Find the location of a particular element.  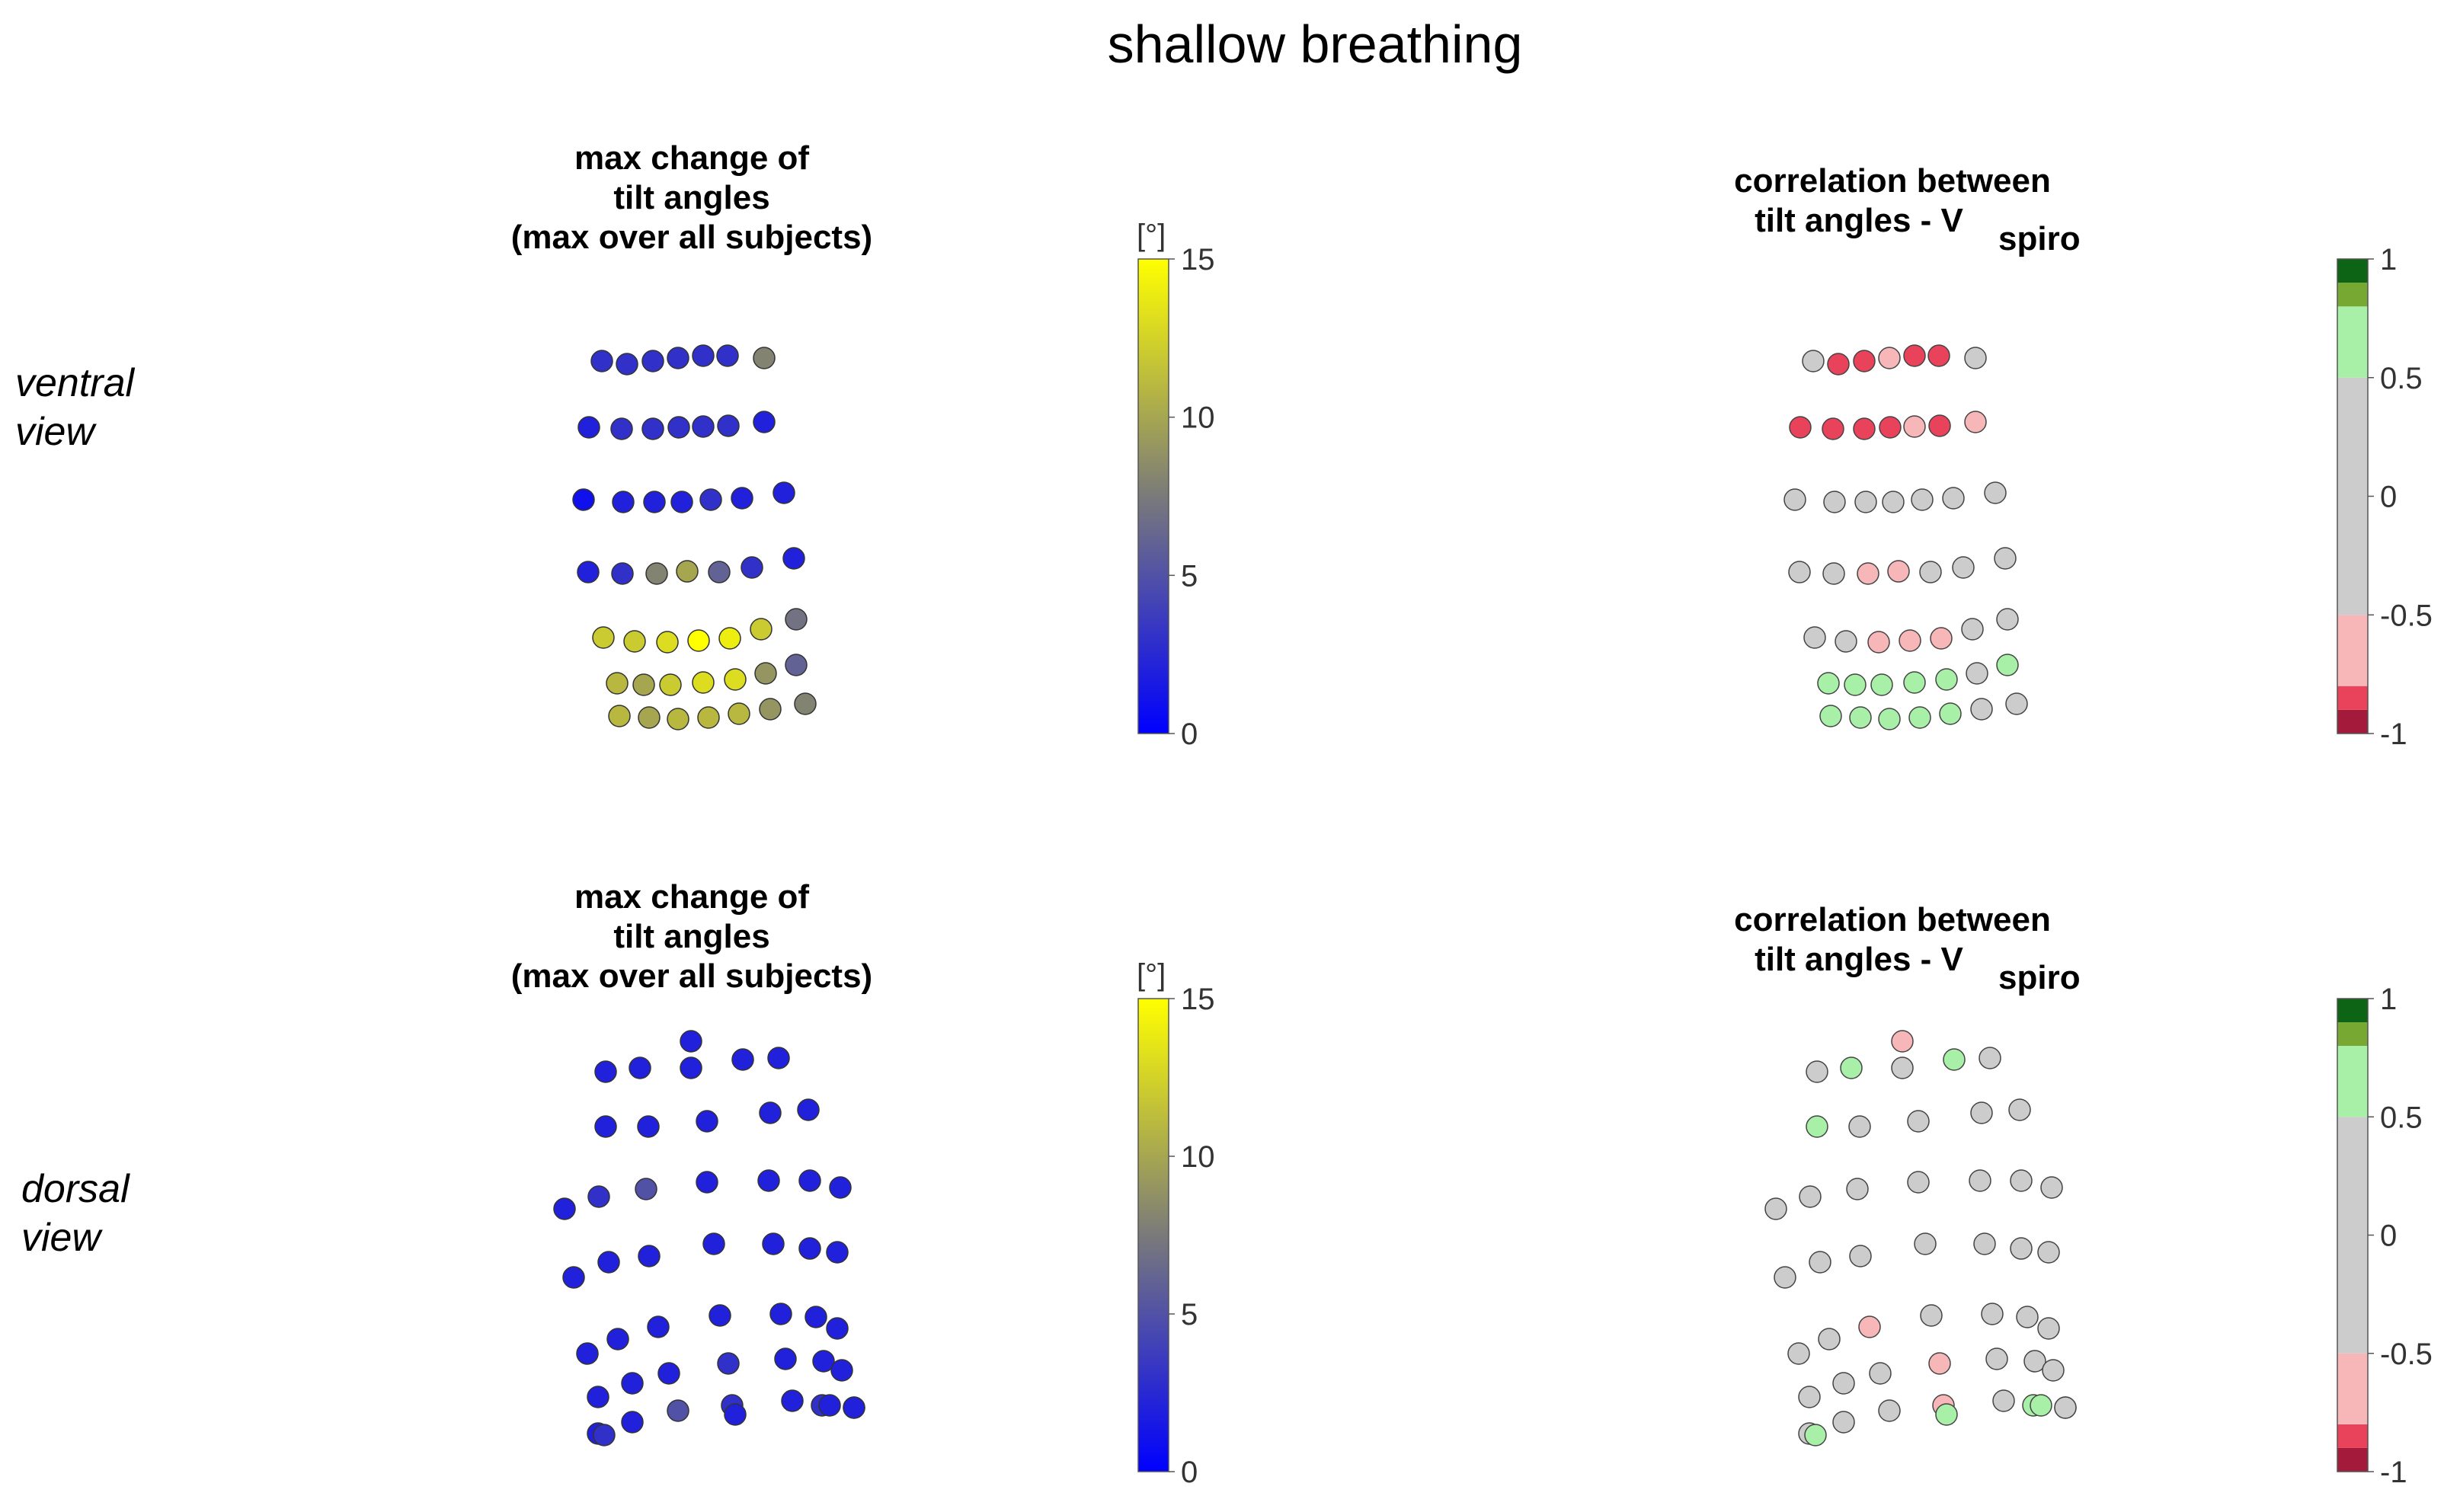

ventral-max-colorbar-tick-label: 0 is located at coordinates (1189, 735).